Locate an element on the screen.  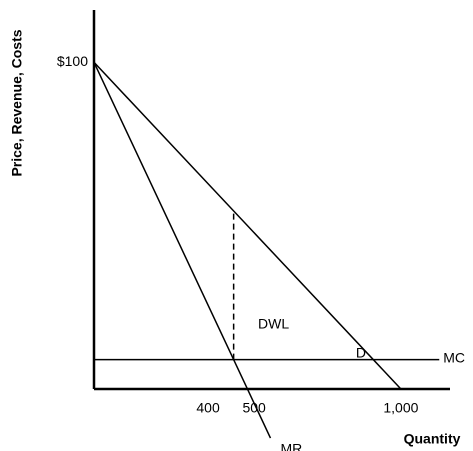
curve-label: MC is located at coordinates (454, 357).